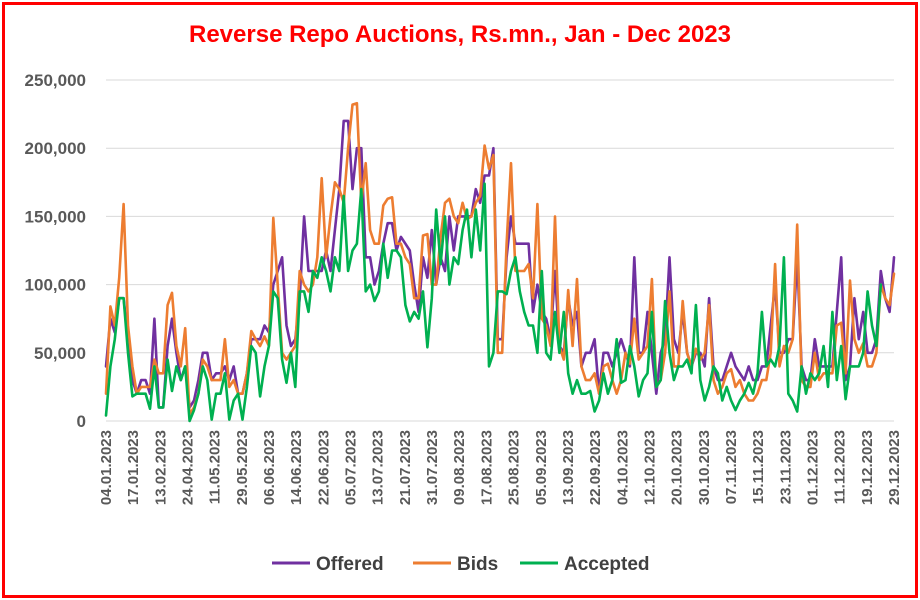  What do you see at coordinates (677, 467) in the screenshot?
I see `x-tick-label: 20.10.2023` at bounding box center [677, 467].